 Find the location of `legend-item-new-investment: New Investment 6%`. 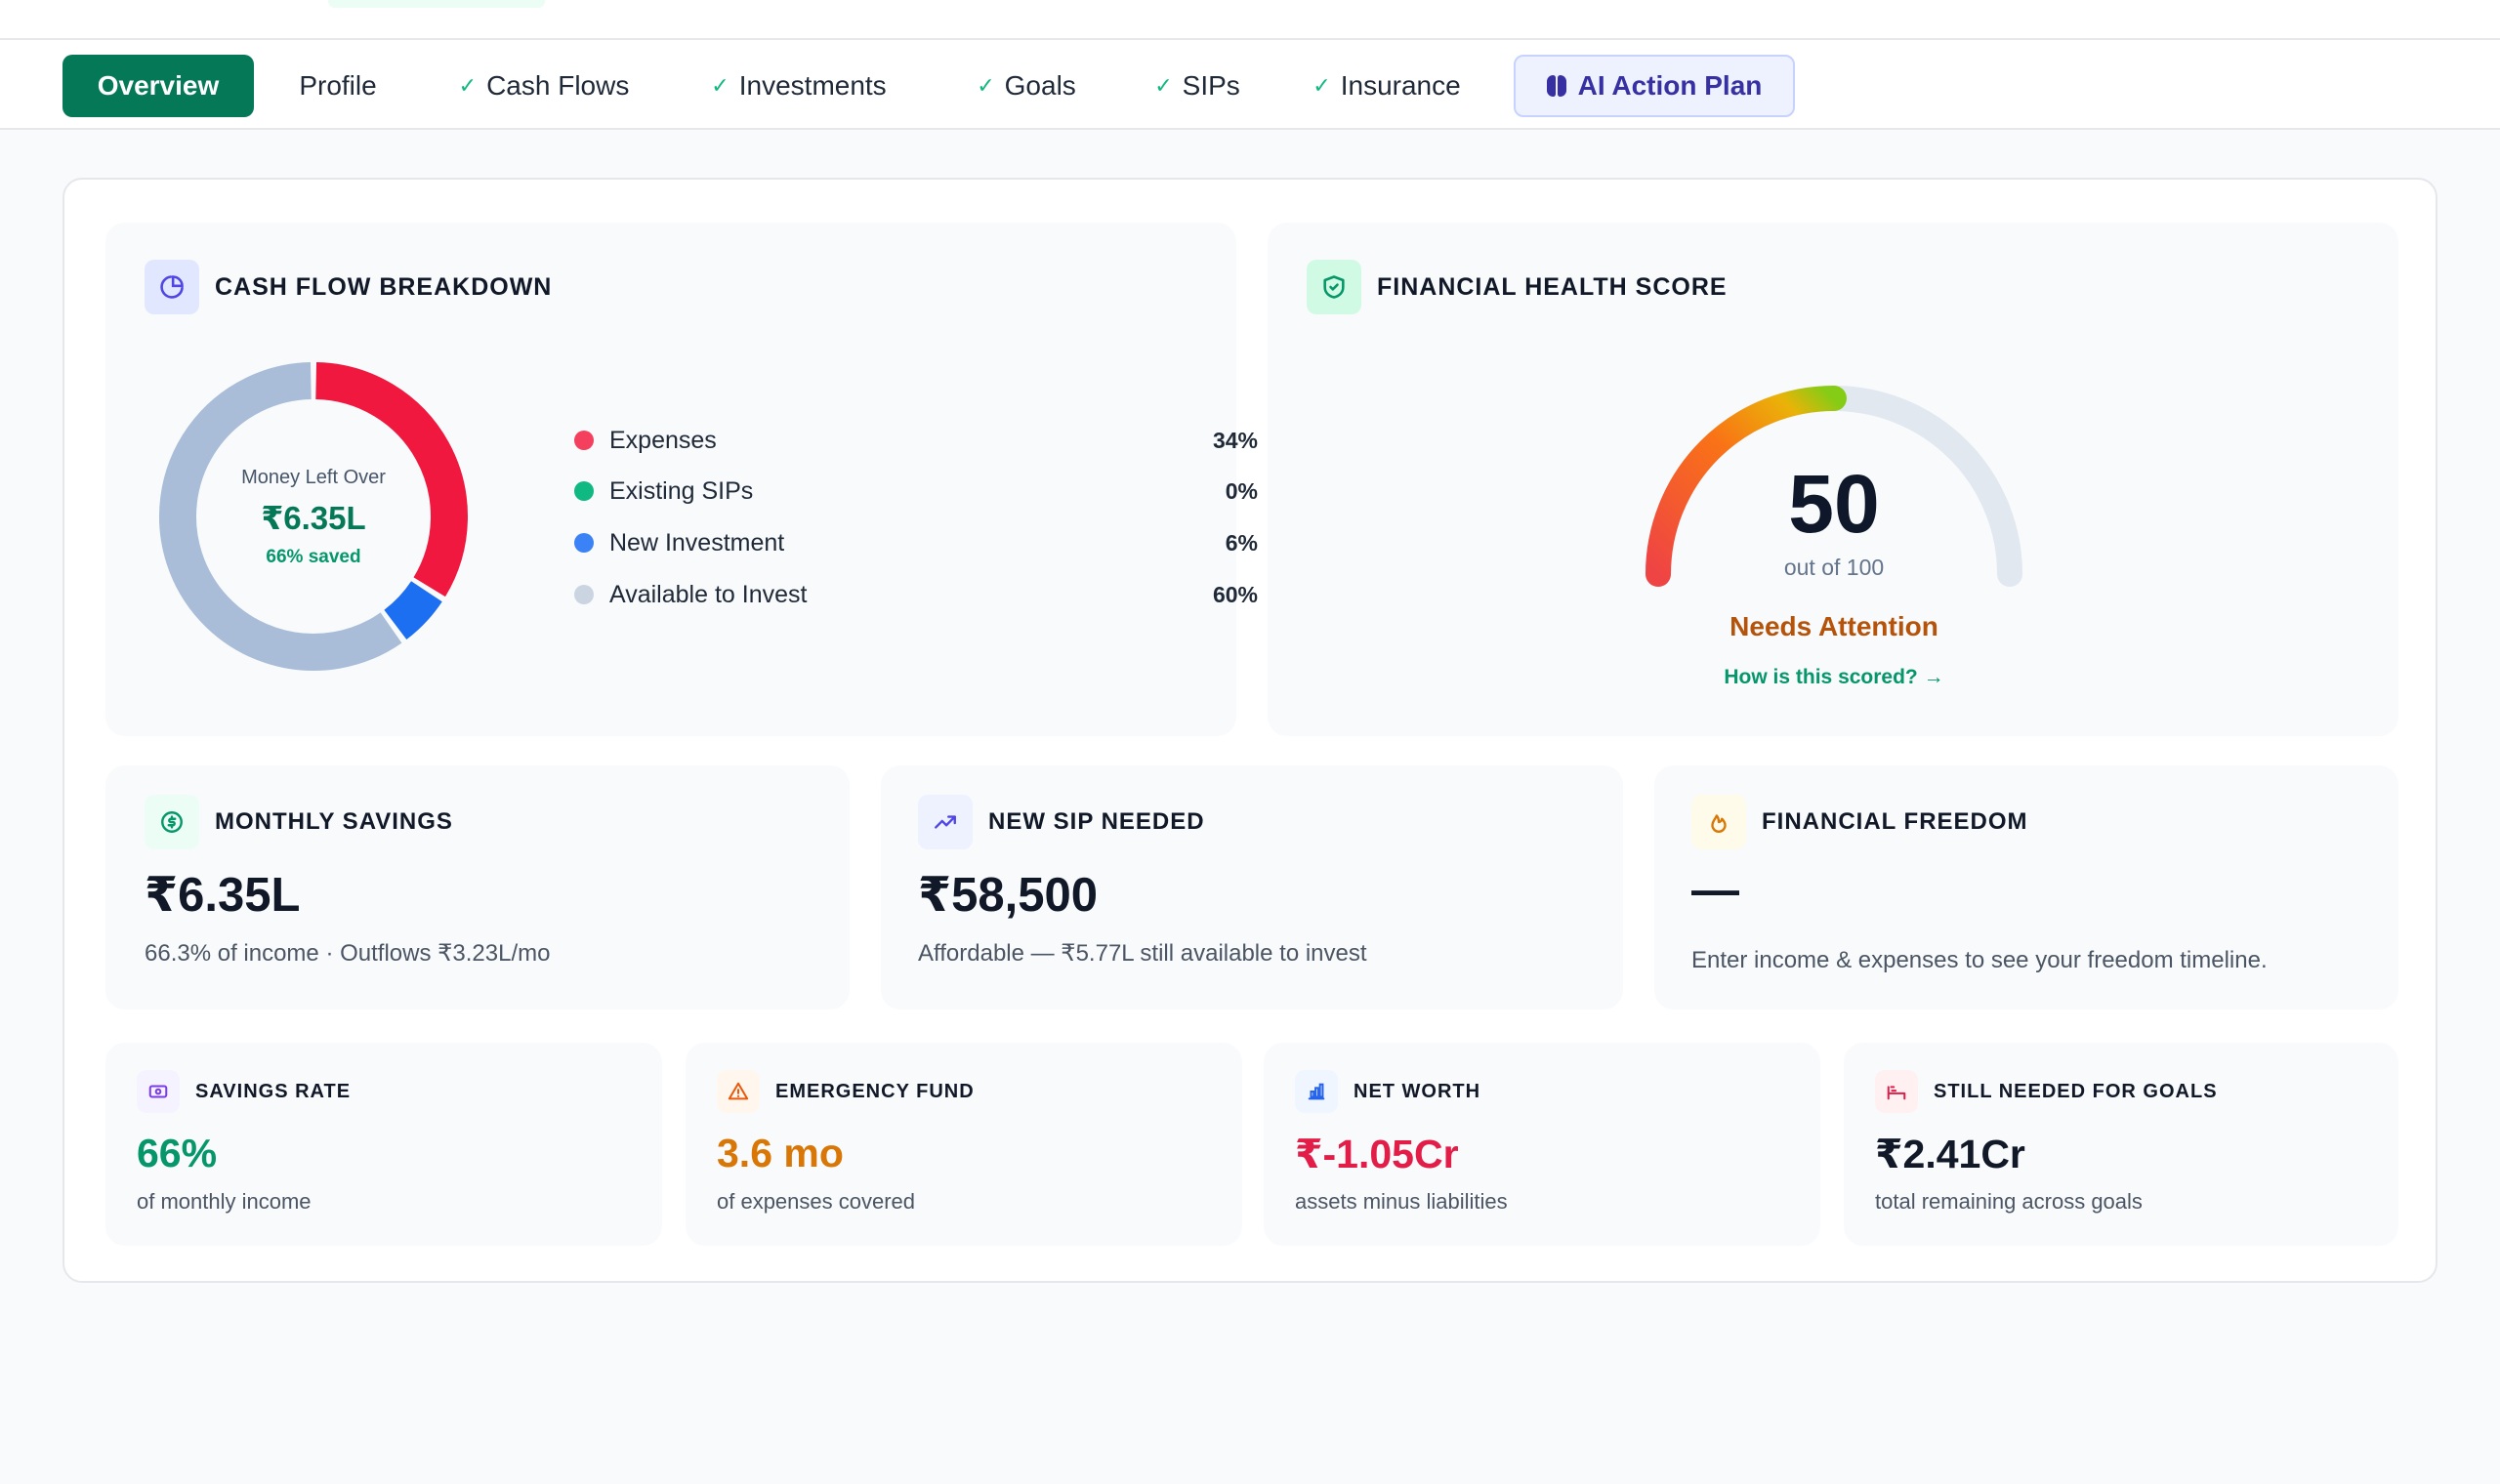

legend-item-new-investment: New Investment 6% is located at coordinates (916, 542).